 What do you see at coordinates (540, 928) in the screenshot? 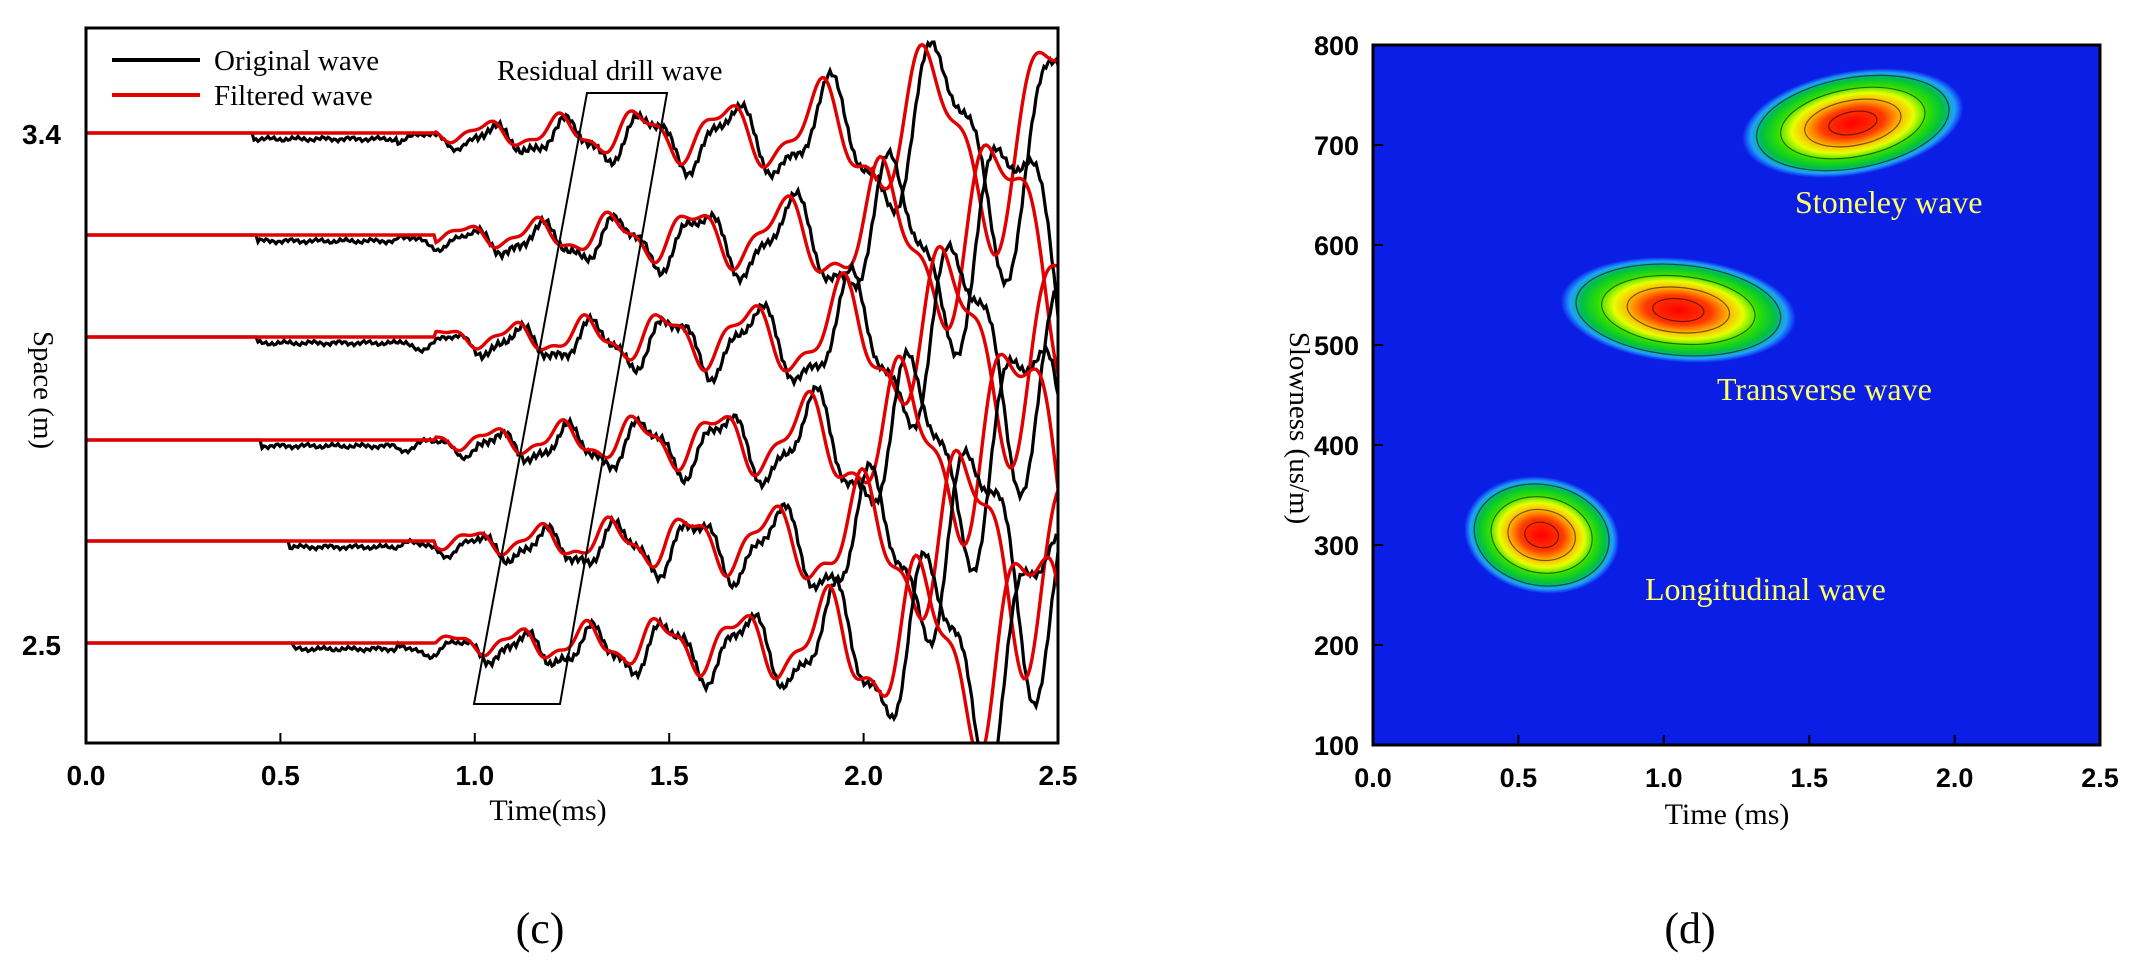
I see `panel-c-caption: (c)` at bounding box center [540, 928].